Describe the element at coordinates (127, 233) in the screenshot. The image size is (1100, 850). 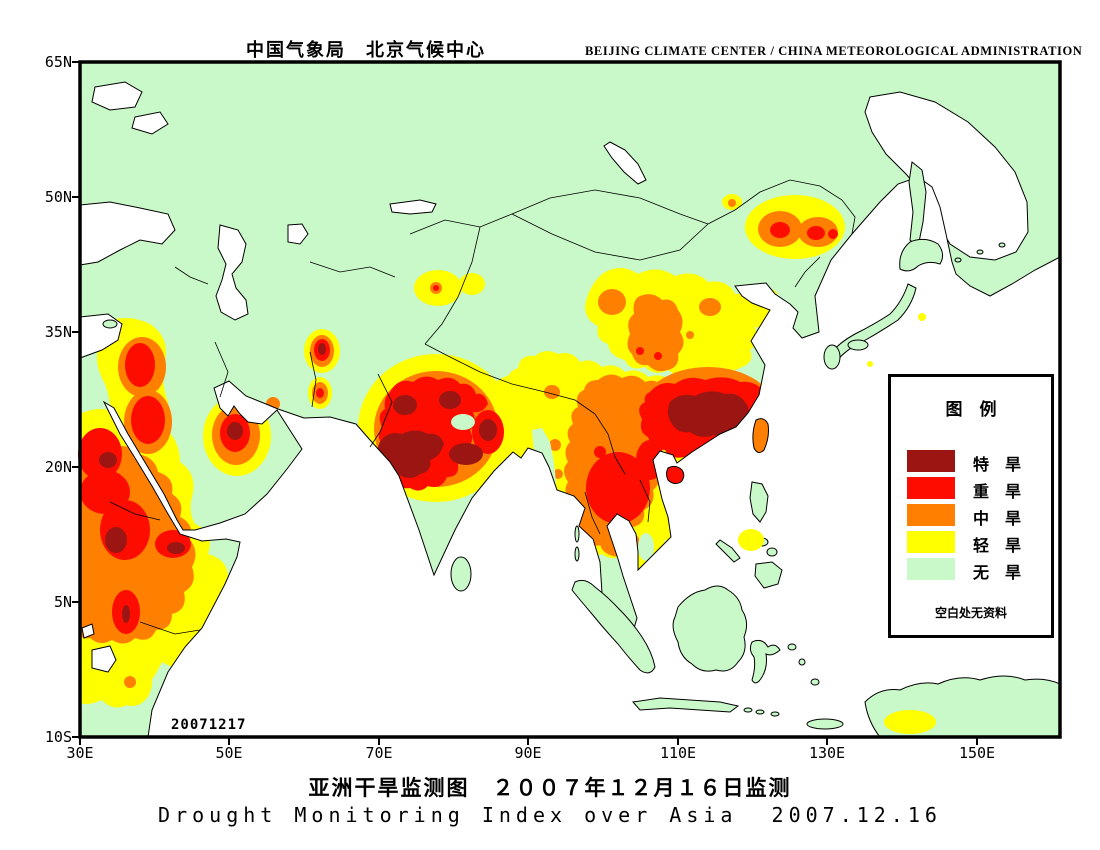
I see `black-sea` at that location.